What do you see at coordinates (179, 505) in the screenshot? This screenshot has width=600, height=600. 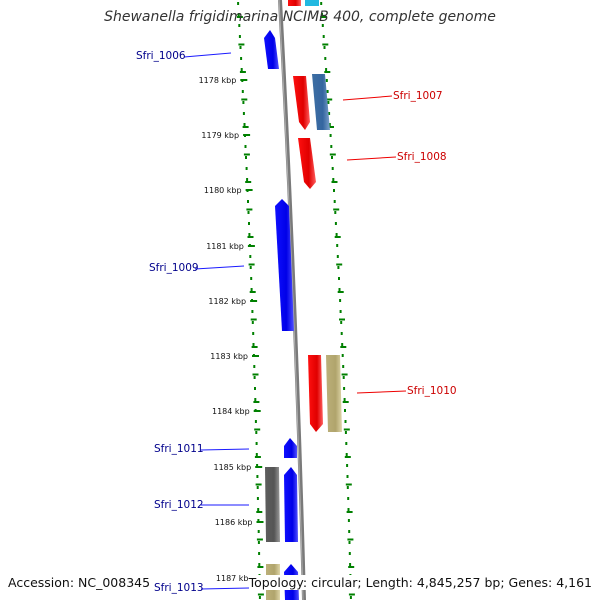 I see `gene-label-sfri-1012: Sfri_1012` at bounding box center [179, 505].